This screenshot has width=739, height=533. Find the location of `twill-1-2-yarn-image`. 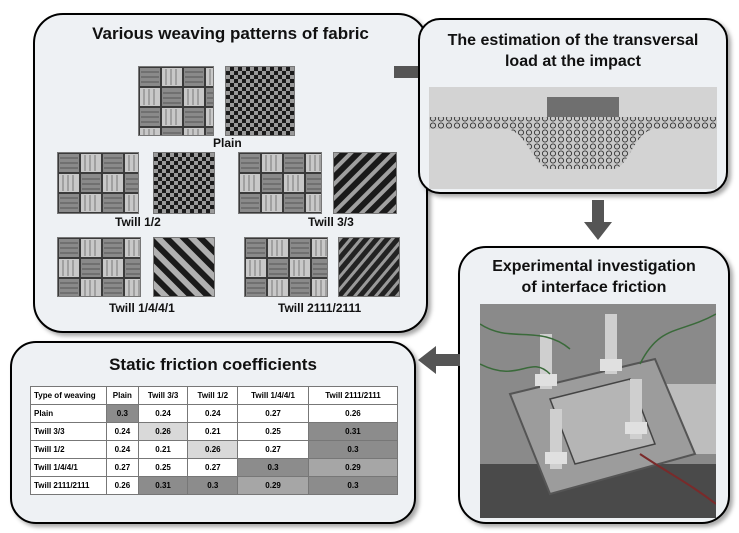

twill-1-2-yarn-image is located at coordinates (98, 183).